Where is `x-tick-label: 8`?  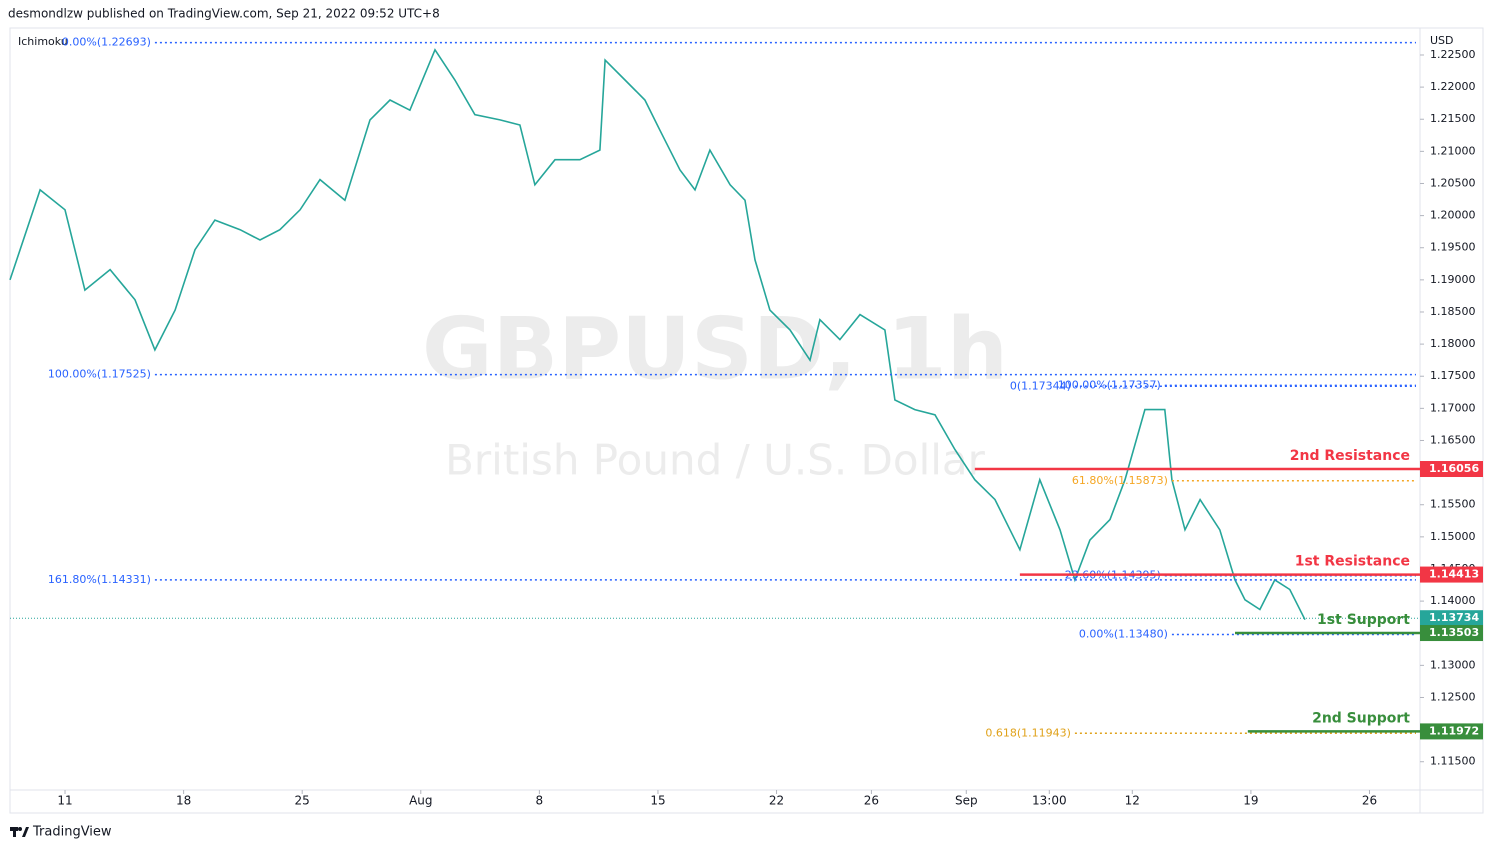 x-tick-label: 8 is located at coordinates (540, 801).